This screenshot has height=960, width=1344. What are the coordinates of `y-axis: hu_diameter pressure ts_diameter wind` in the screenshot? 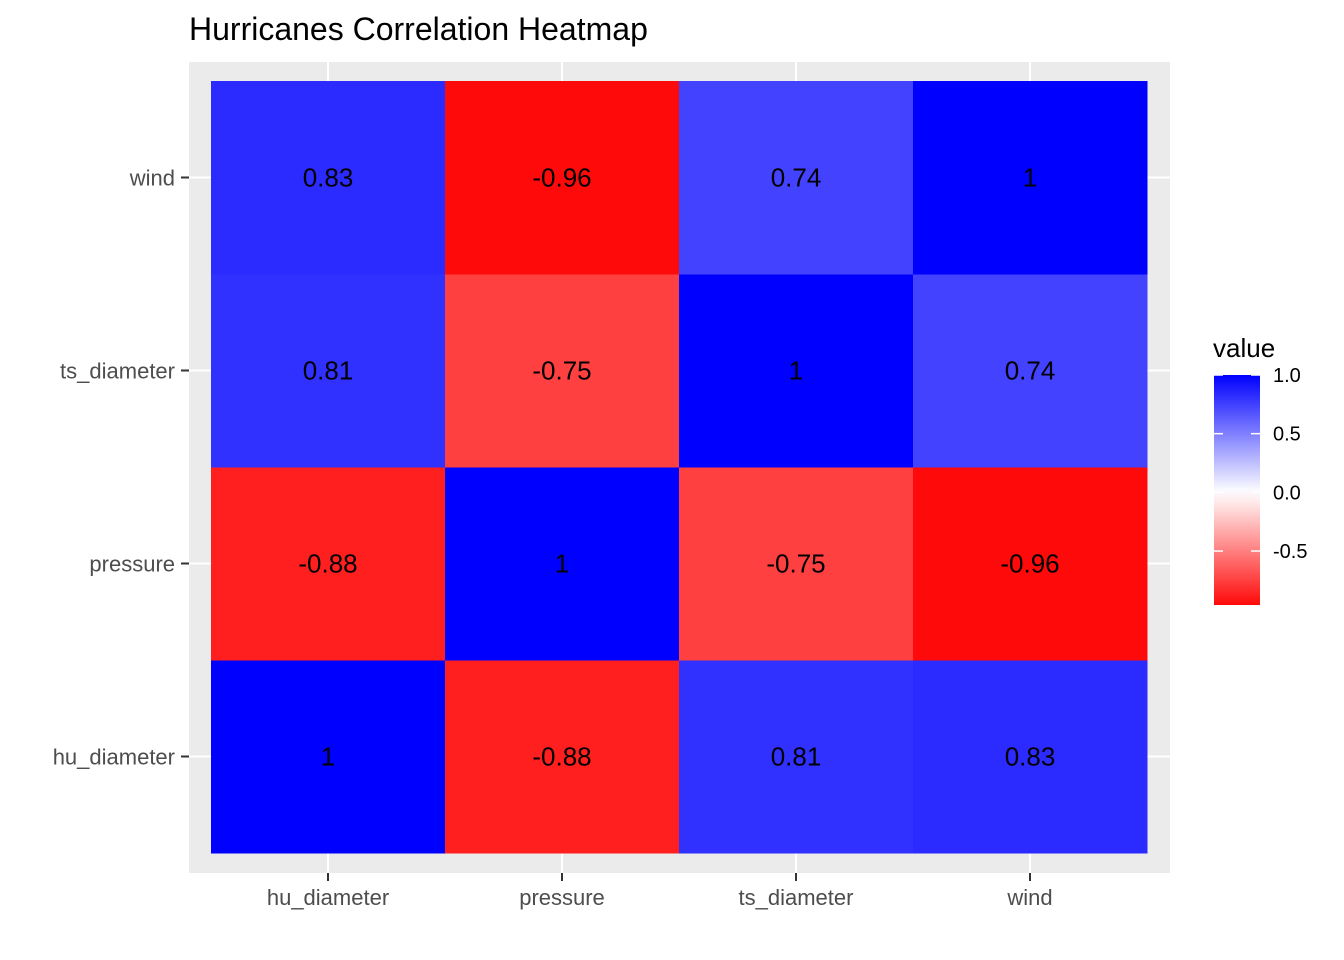 It's located at (121, 468).